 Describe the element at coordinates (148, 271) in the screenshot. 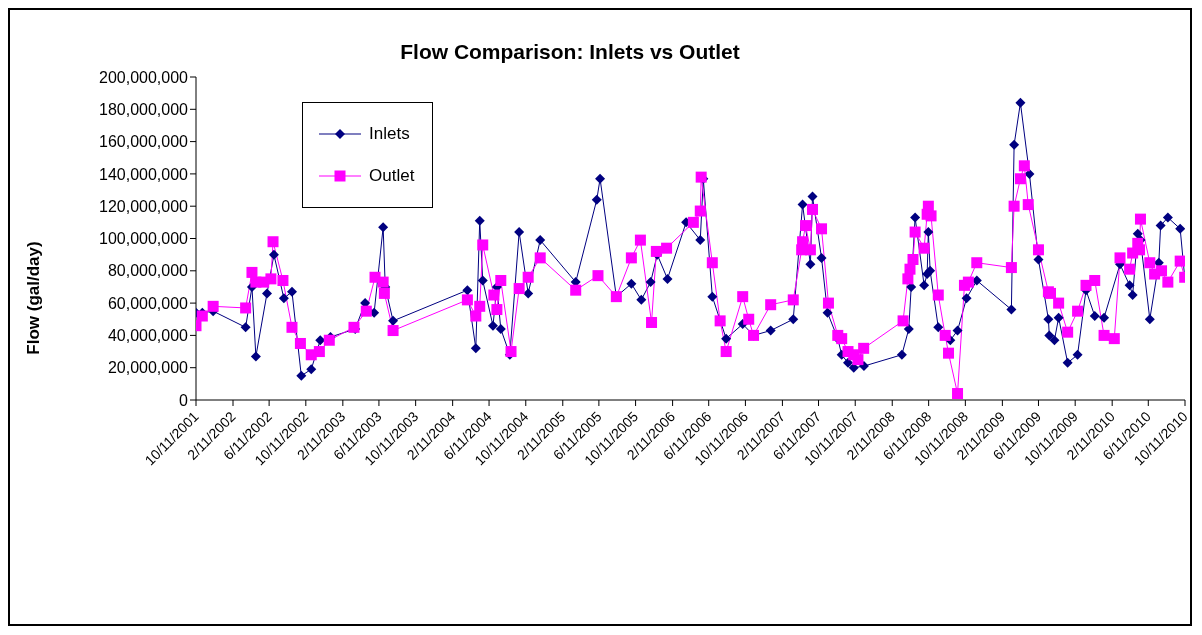

I see `y-tick-label: 80,000,000` at that location.